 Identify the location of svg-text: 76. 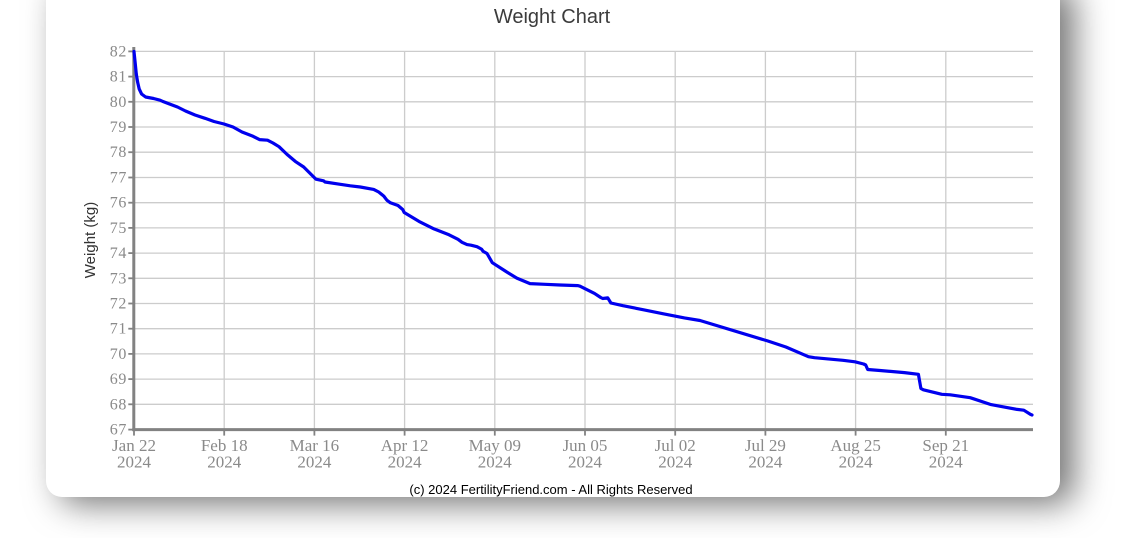
(118, 203).